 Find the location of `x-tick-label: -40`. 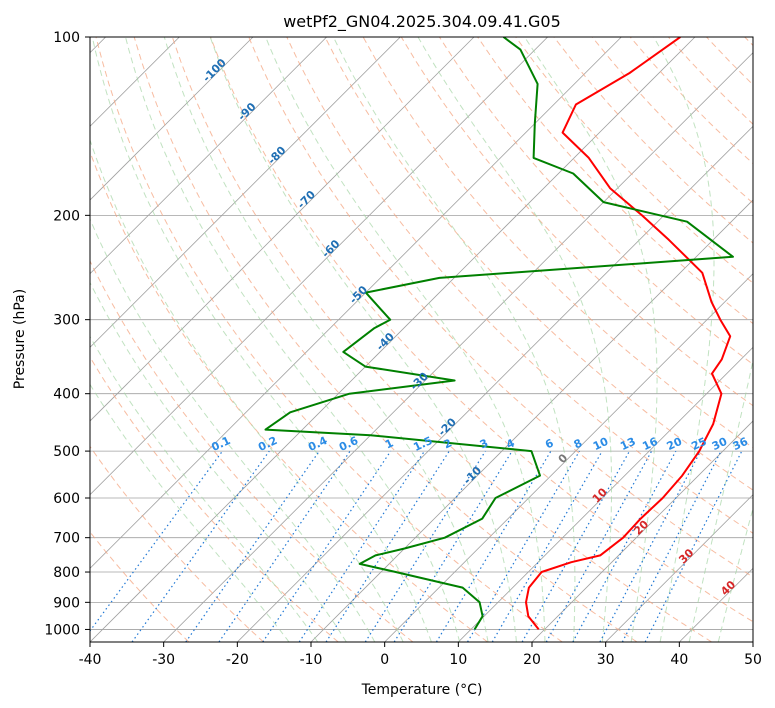

x-tick-label: -40 is located at coordinates (90, 660).